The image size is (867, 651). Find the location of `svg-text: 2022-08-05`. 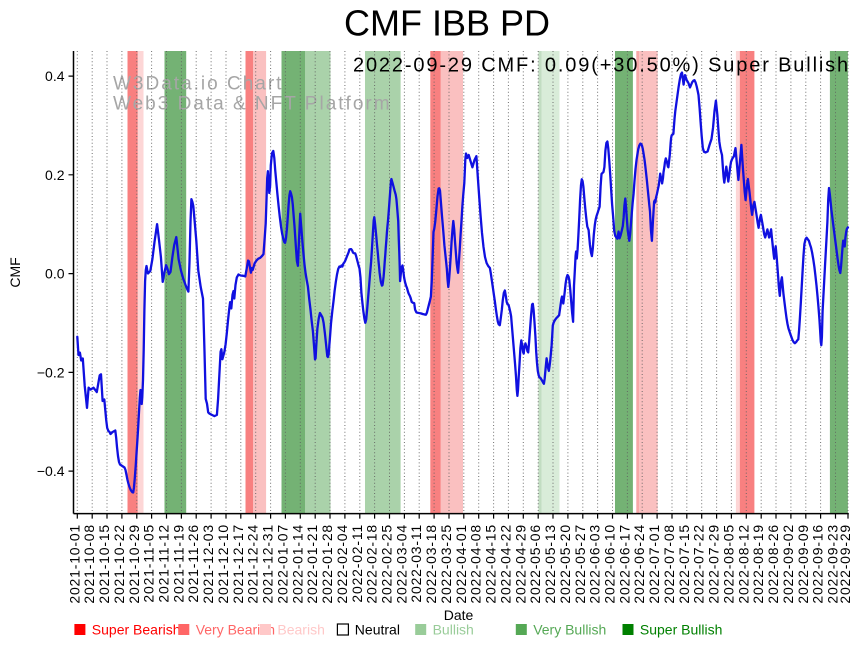

svg-text: 2022-08-05 is located at coordinates (728, 564).